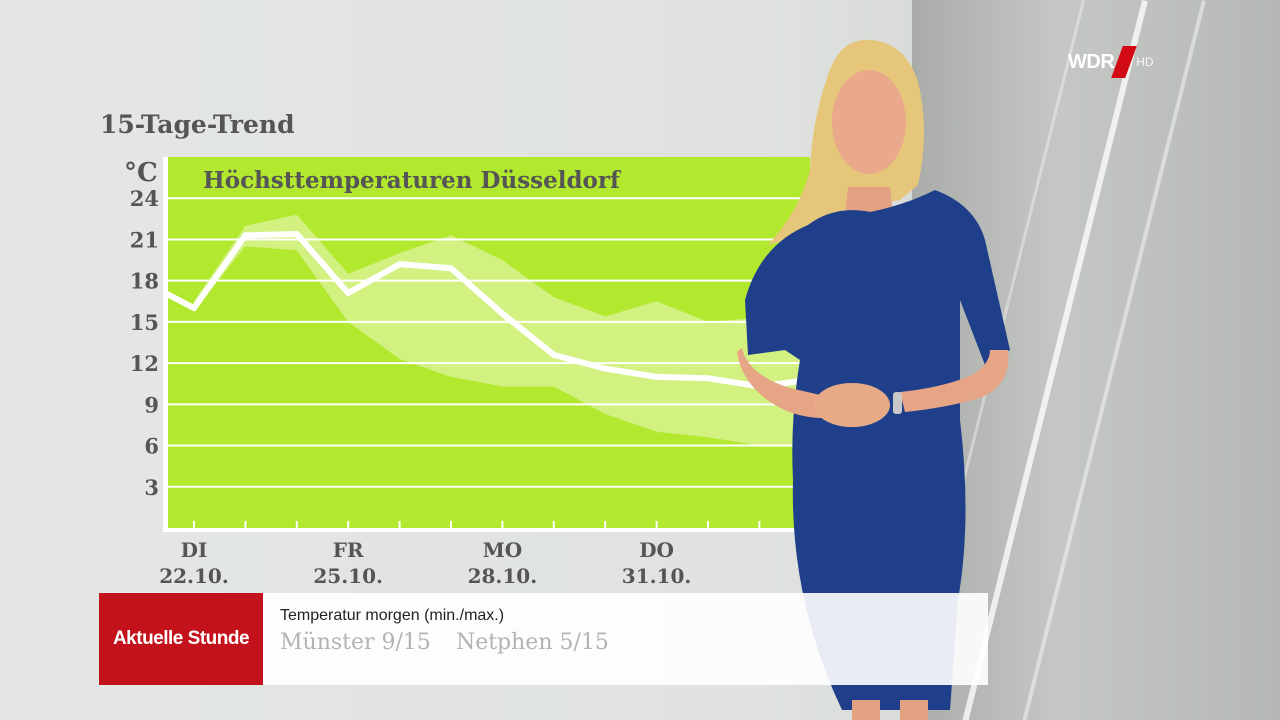 The height and width of the screenshot is (720, 1280). Describe the element at coordinates (657, 576) in the screenshot. I see `x-tick-date: 31.10.` at that location.